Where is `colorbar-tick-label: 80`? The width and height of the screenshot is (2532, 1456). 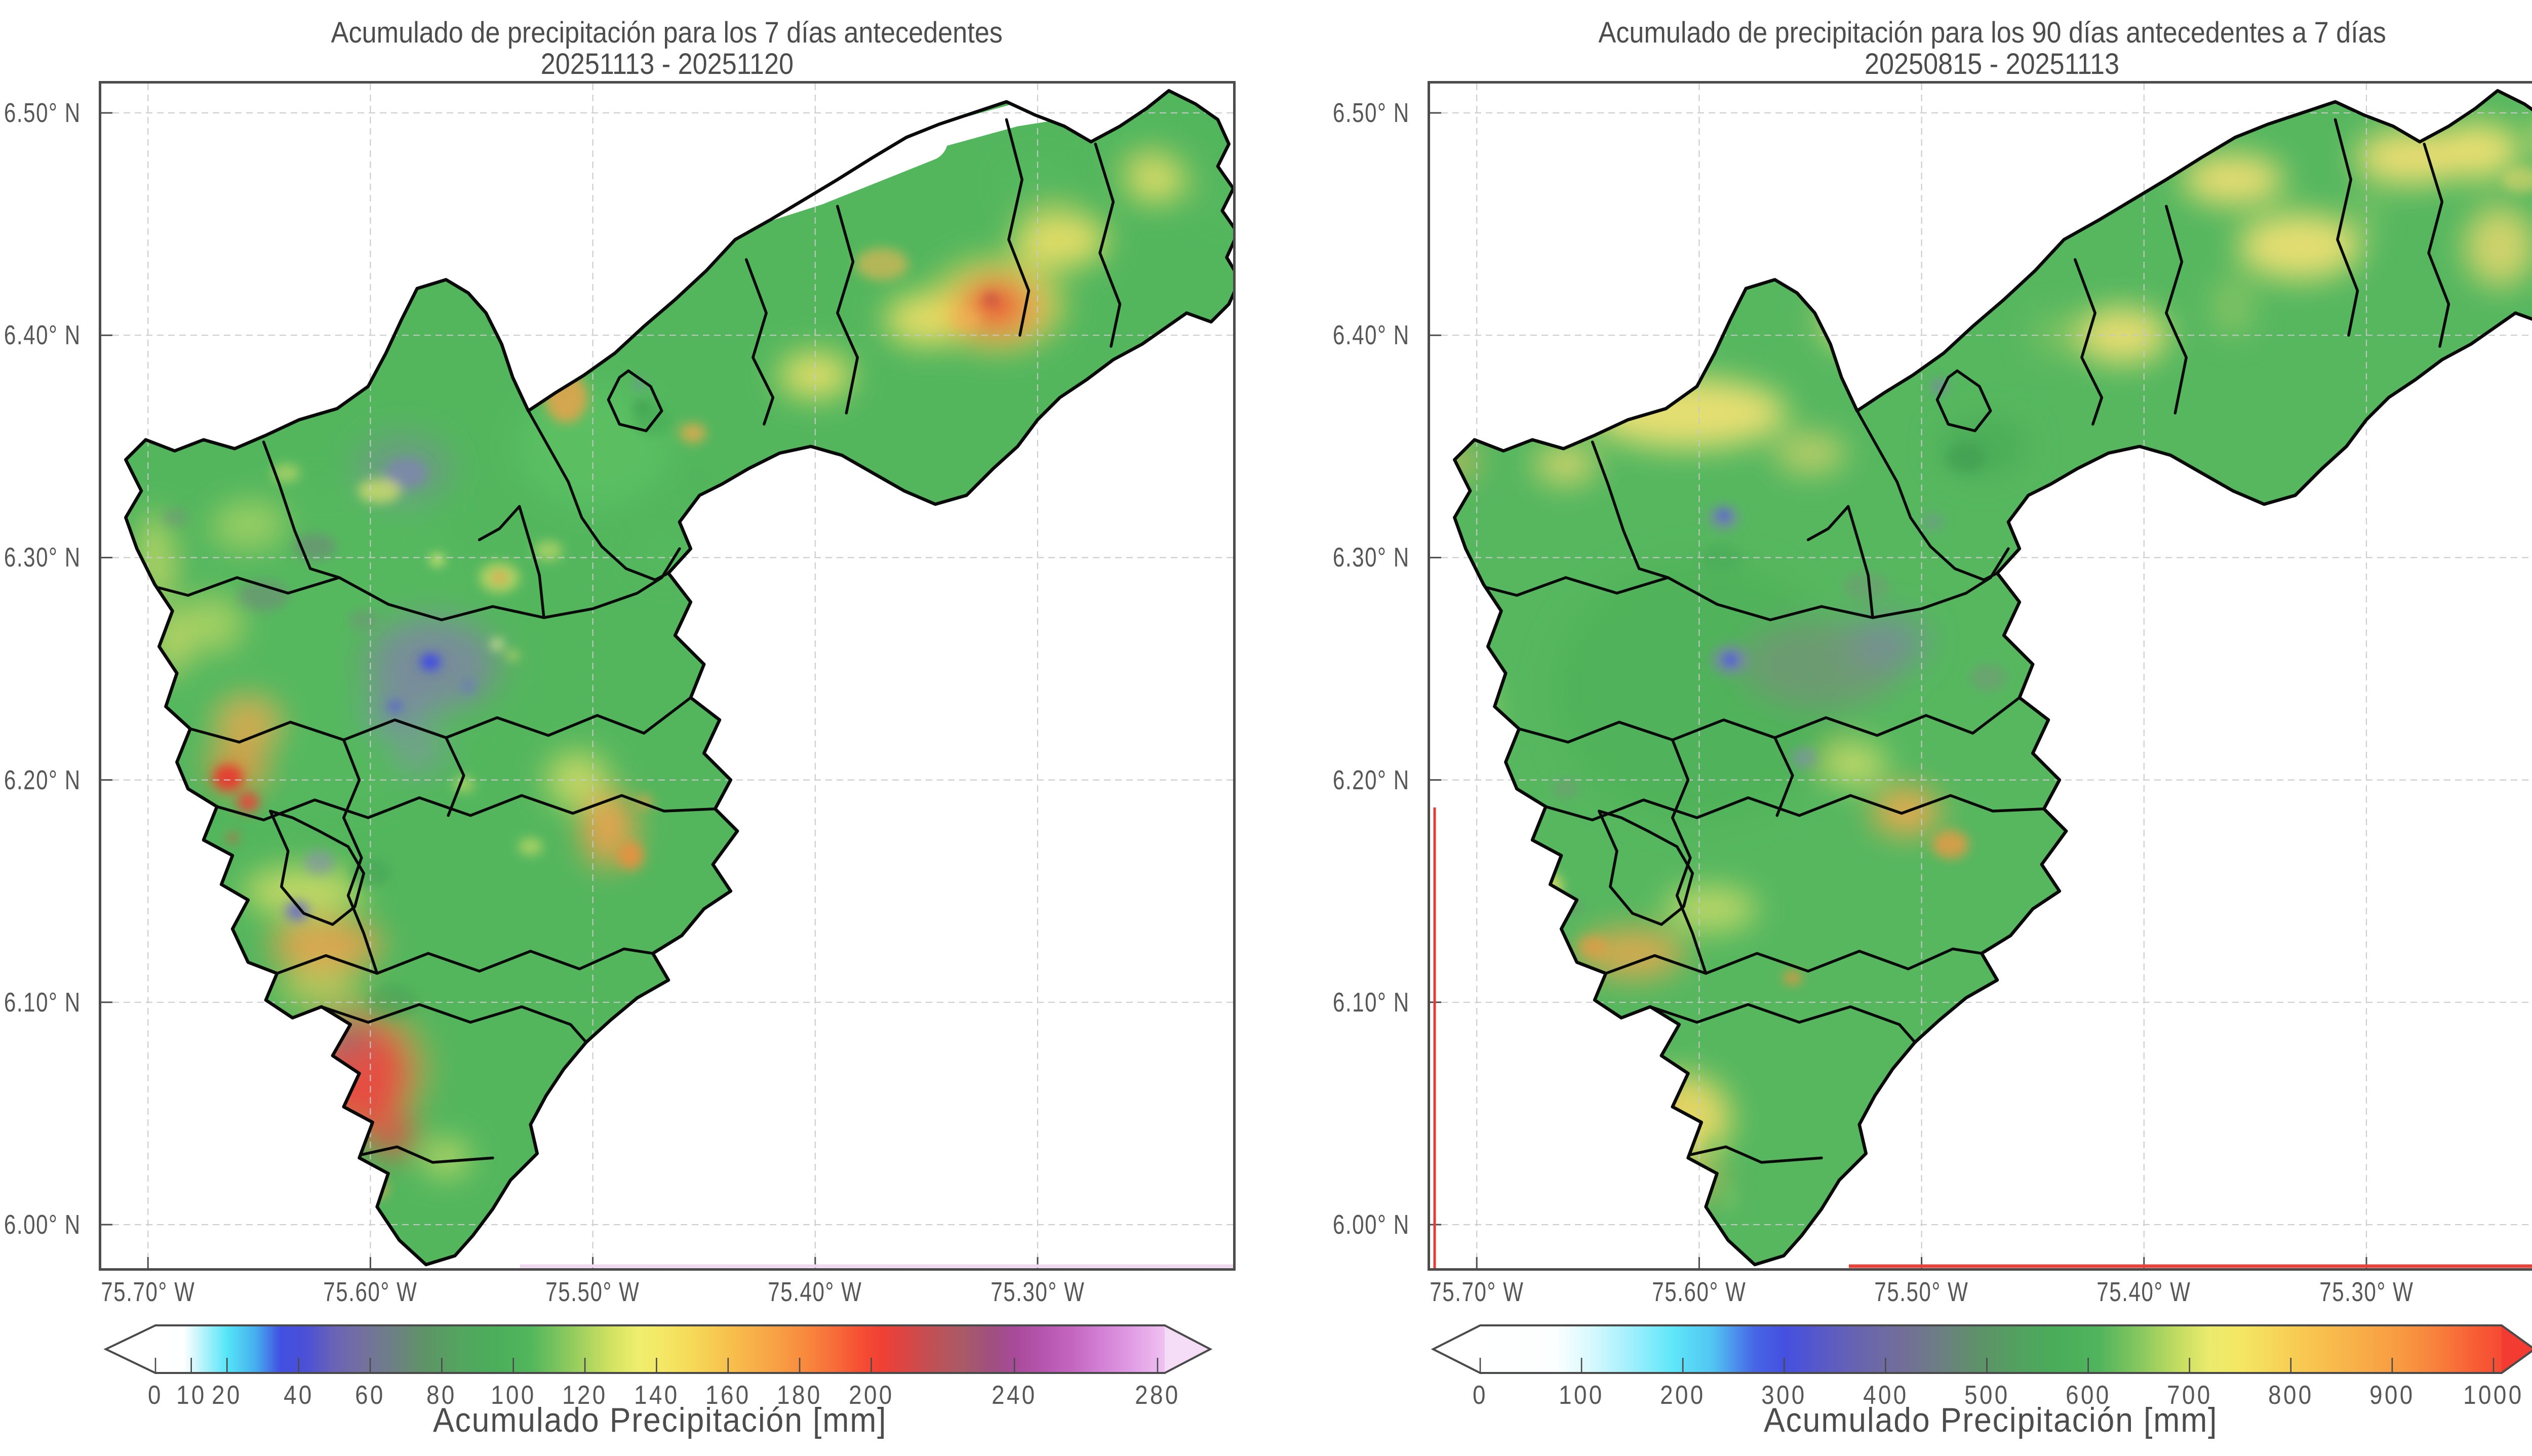
colorbar-tick-label: 80 is located at coordinates (441, 1395).